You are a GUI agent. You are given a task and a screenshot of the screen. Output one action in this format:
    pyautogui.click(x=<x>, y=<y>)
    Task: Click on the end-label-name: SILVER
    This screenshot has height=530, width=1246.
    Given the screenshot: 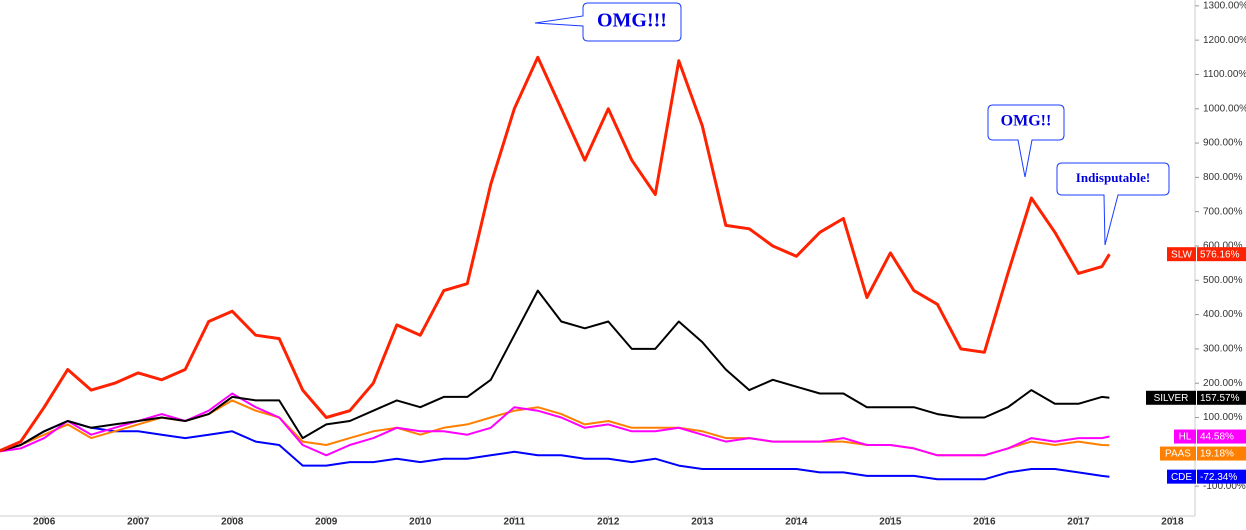 What is the action you would take?
    pyautogui.click(x=1171, y=398)
    